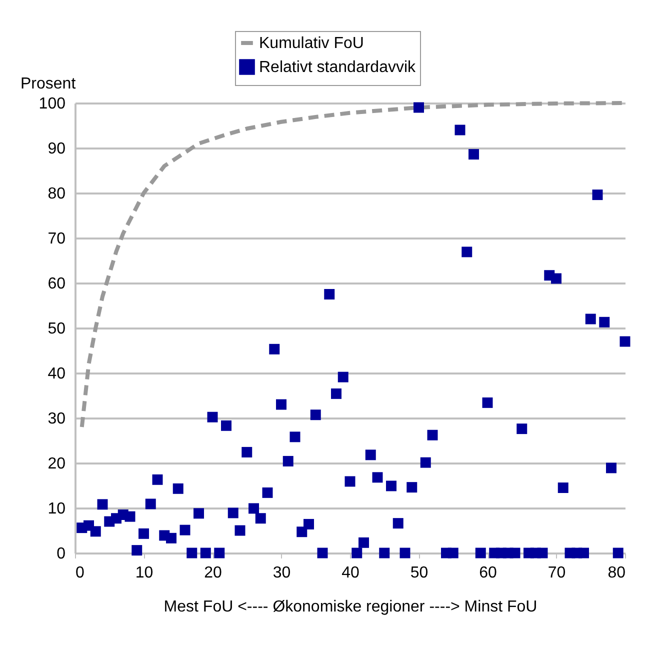 The image size is (658, 649). I want to click on x-axis-title: Mest FoU <---- Økonomiske regioner ----> Minst FoU, so click(351, 607).